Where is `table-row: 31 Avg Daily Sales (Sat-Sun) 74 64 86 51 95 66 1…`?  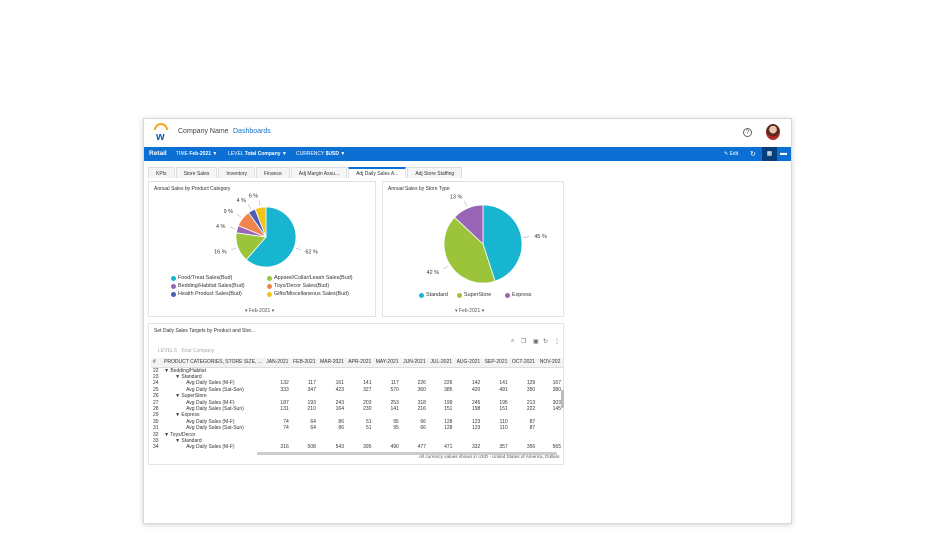 table-row: 31 Avg Daily Sales (Sat-Sun) 74 64 86 51 95 66 1… is located at coordinates (357, 428).